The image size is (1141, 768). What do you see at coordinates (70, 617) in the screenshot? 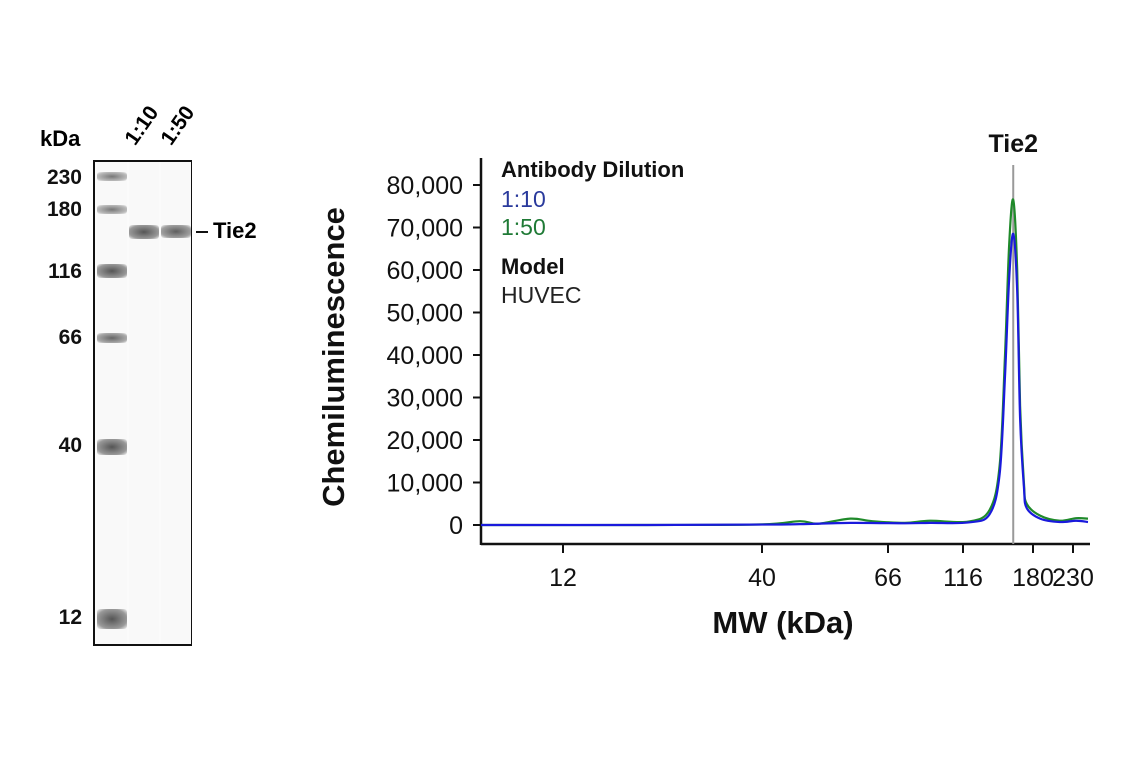
I see `marker-label: 12` at bounding box center [70, 617].